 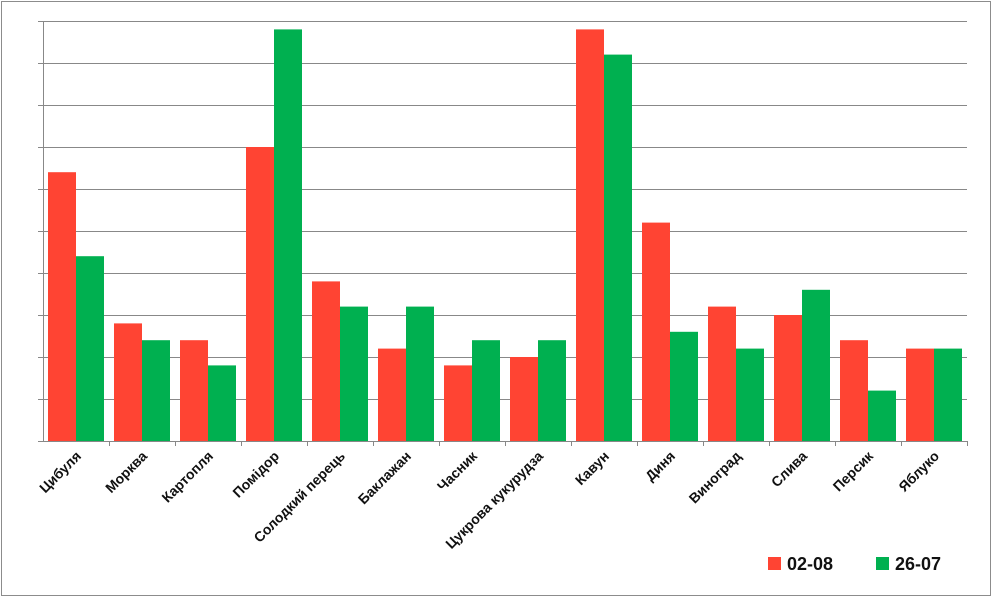 I want to click on legend: 02-08 26-07, so click(x=854, y=564).